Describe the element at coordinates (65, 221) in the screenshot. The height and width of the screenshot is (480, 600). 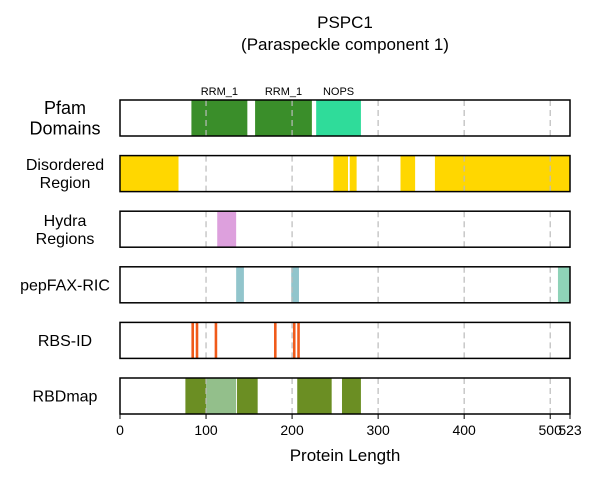
I see `track-label: Hydra` at that location.